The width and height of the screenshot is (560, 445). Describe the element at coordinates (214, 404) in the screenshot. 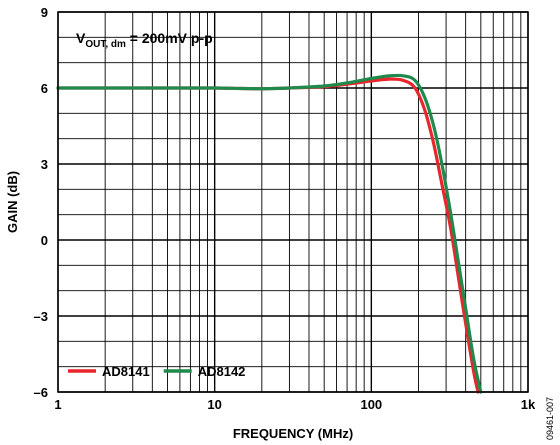

I see `x-tick-label: 10` at that location.